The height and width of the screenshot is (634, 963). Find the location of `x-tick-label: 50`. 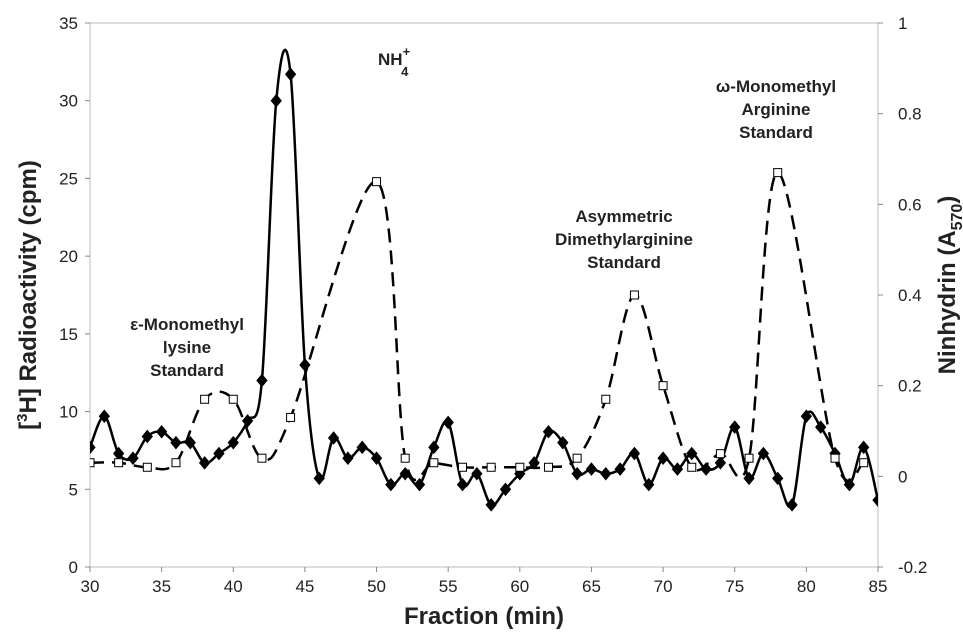

x-tick-label: 50 is located at coordinates (376, 586).